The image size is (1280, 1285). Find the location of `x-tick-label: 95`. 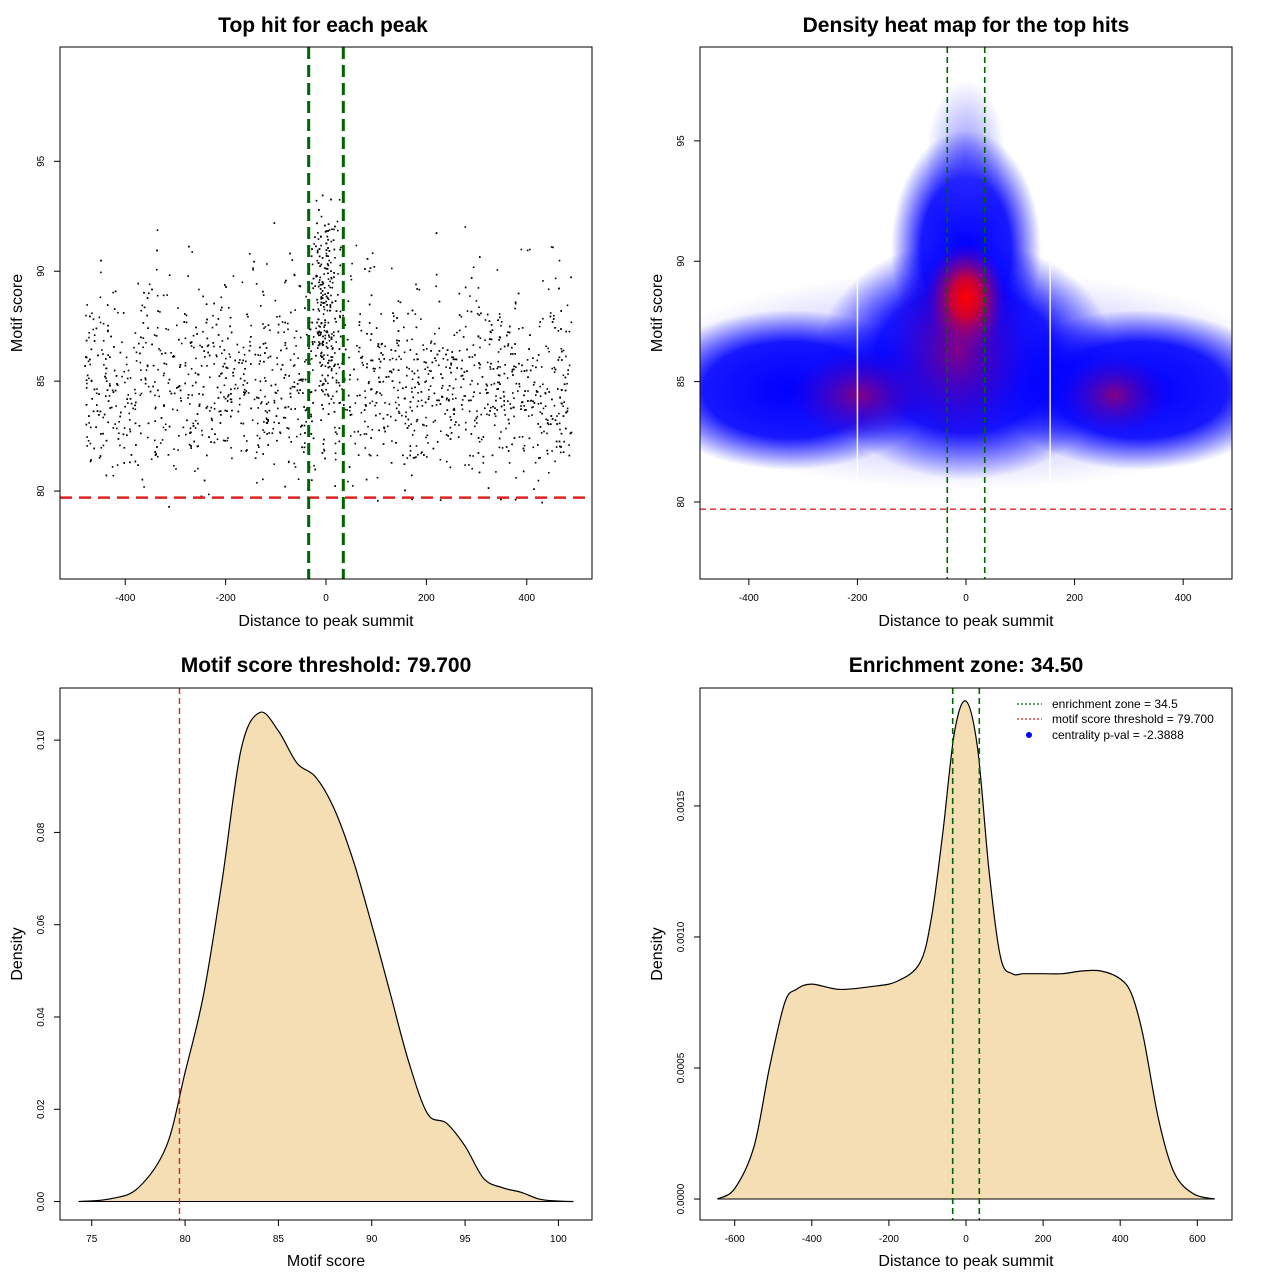

x-tick-label: 95 is located at coordinates (466, 1239).